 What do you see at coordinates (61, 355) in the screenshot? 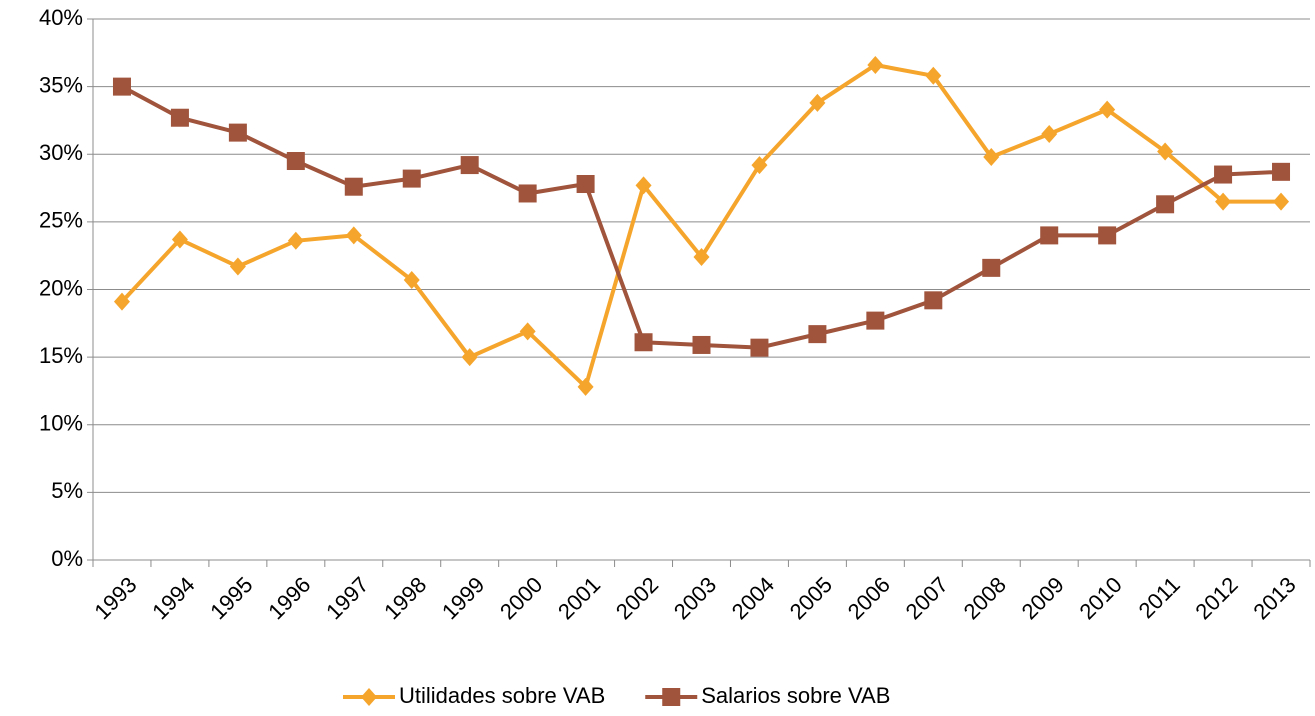
I see `y-tick-label: 15%` at bounding box center [61, 355].